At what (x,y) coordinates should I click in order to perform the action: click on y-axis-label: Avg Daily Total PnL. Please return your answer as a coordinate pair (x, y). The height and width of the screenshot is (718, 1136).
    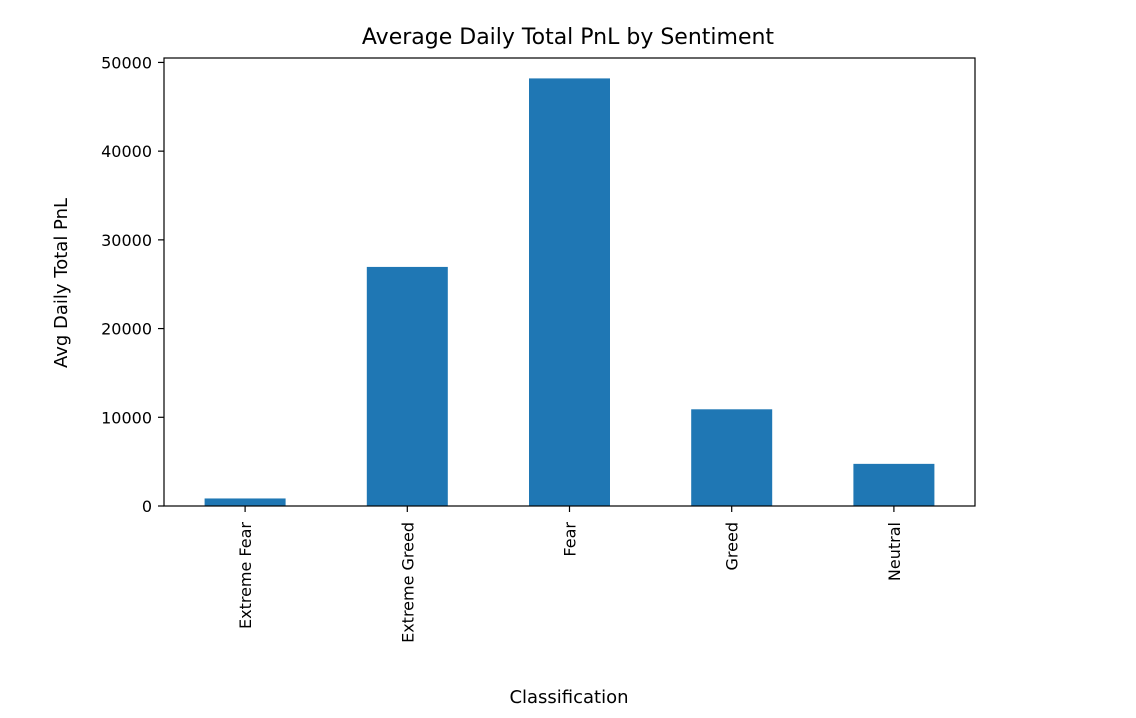
    Looking at the image, I should click on (61, 283).